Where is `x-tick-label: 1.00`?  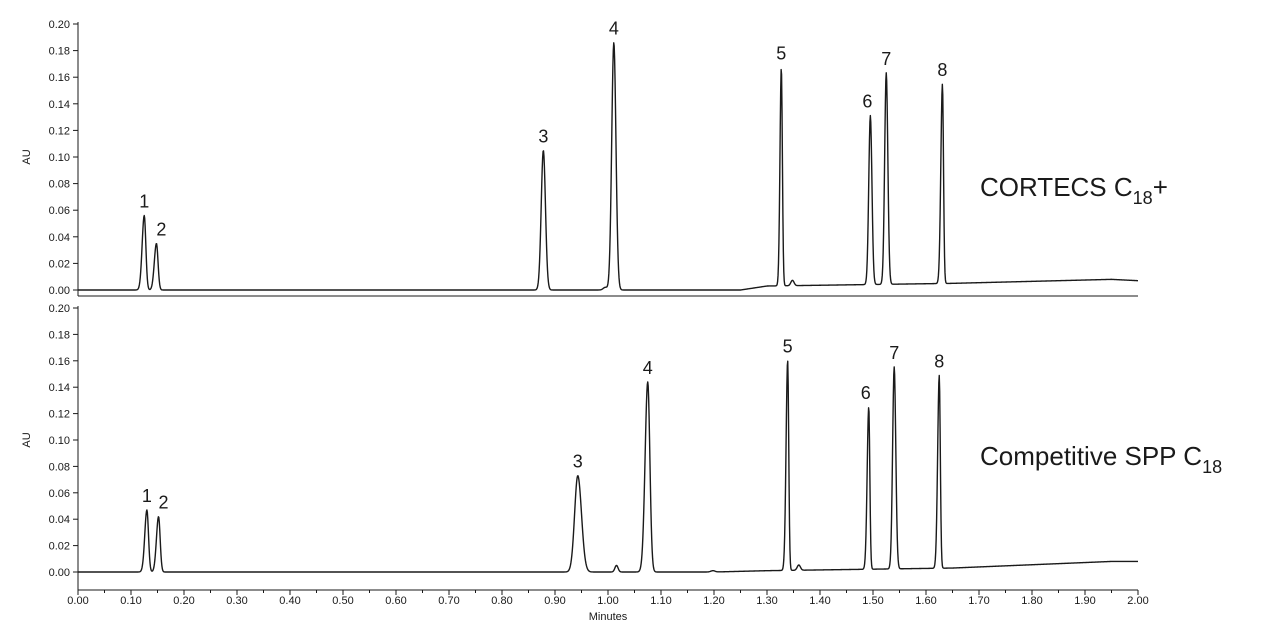 x-tick-label: 1.00 is located at coordinates (607, 601).